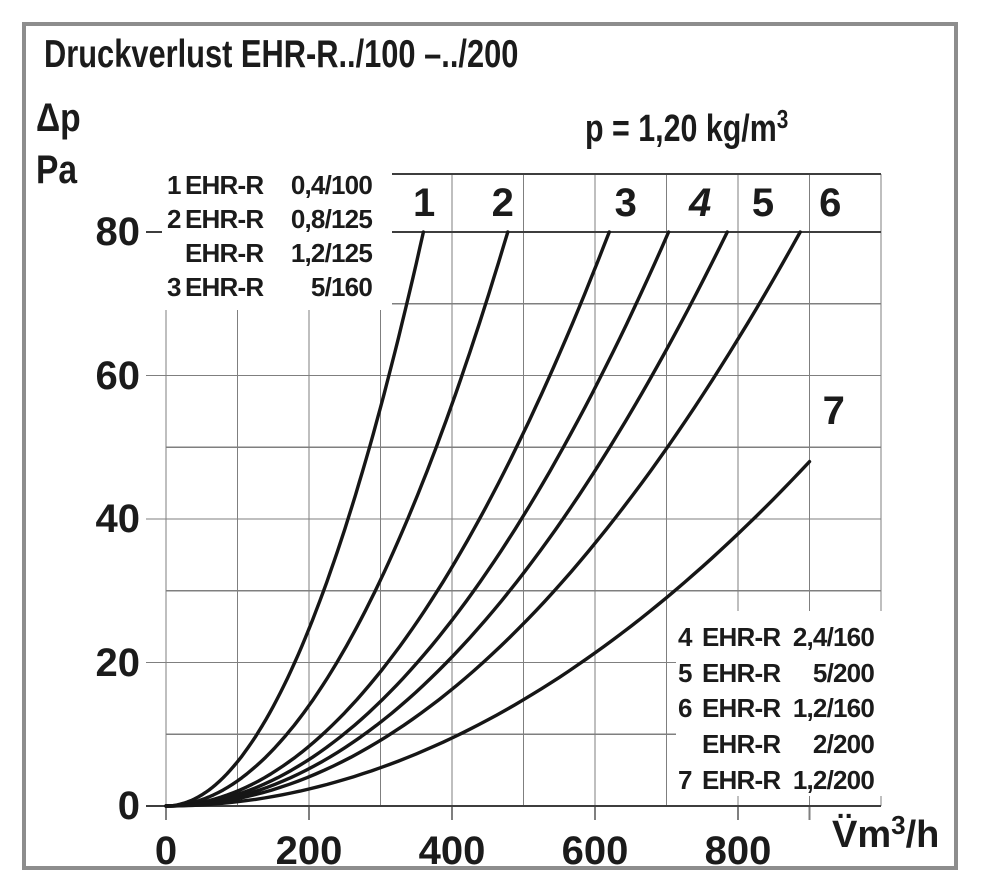  What do you see at coordinates (595, 851) in the screenshot?
I see `x-tick-label-600: 600` at bounding box center [595, 851].